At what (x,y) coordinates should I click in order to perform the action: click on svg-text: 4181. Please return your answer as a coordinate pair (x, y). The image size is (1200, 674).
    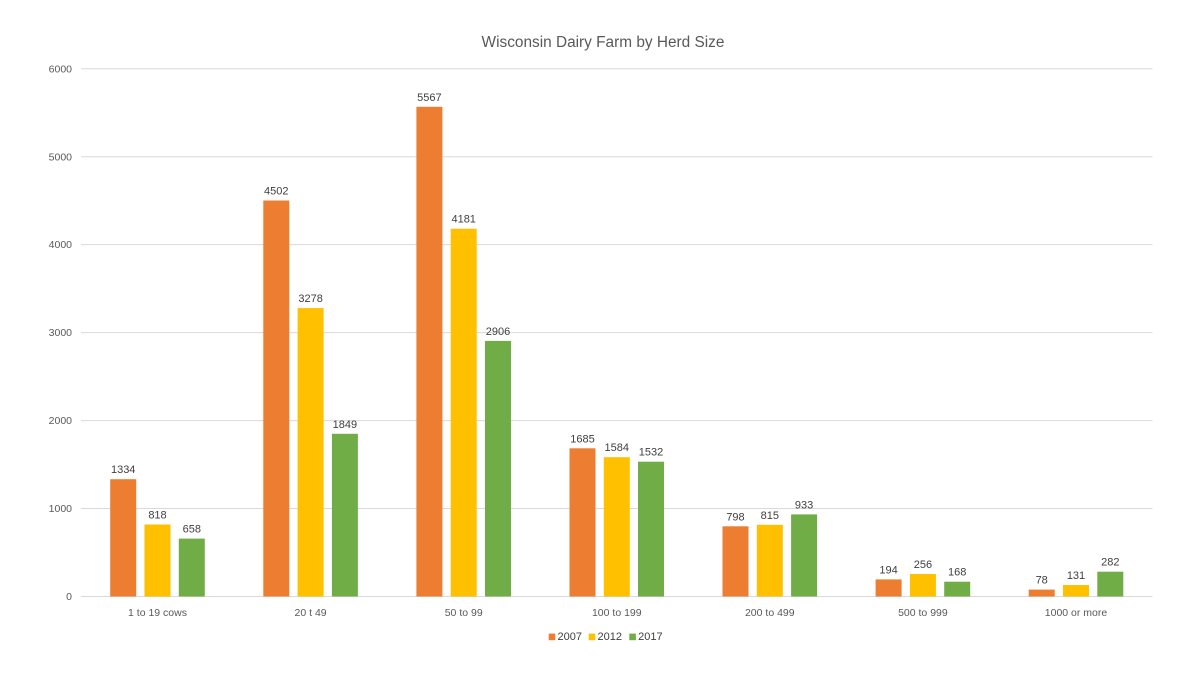
    Looking at the image, I should click on (463, 220).